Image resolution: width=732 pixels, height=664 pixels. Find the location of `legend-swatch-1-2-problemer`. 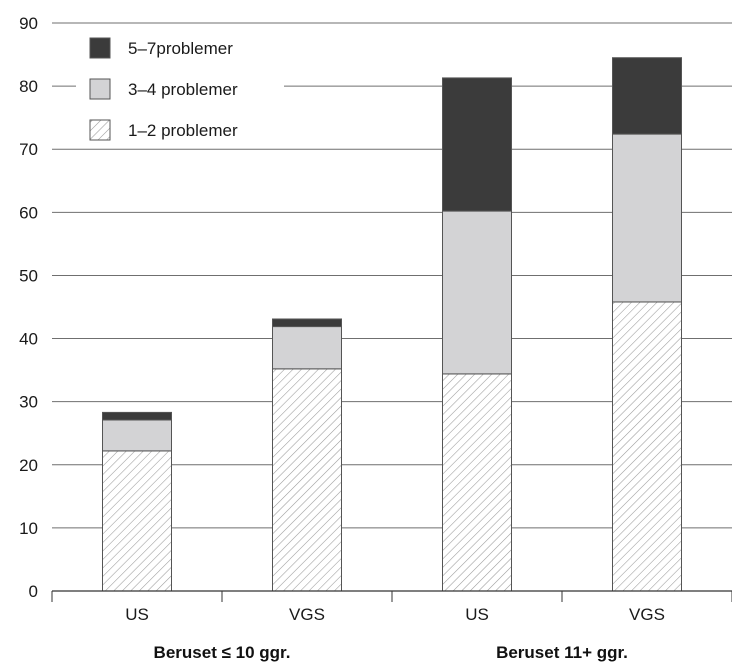

legend-swatch-1-2-problemer is located at coordinates (100, 130).